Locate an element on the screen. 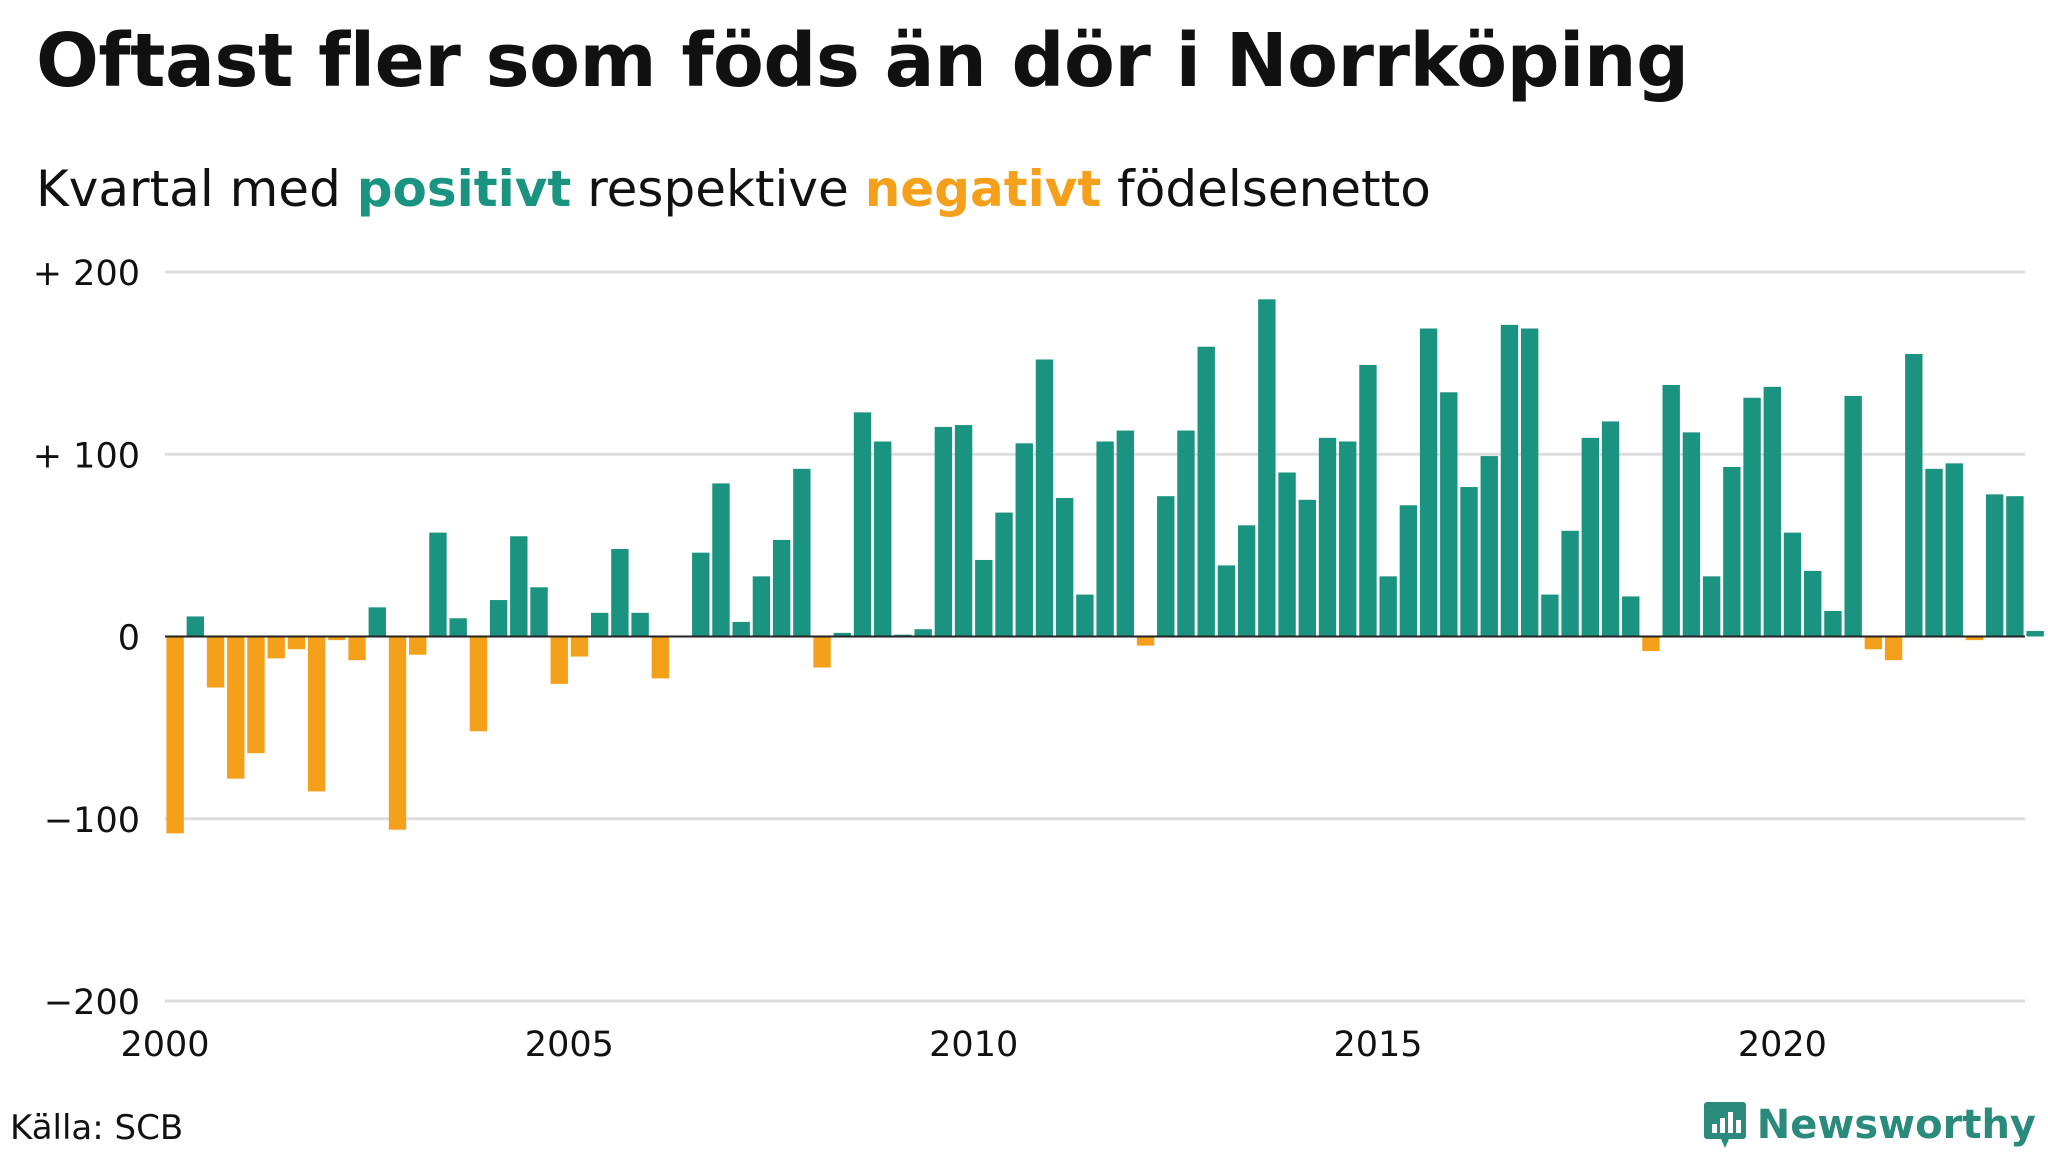  subtitle-positive: positivt is located at coordinates (464, 189).